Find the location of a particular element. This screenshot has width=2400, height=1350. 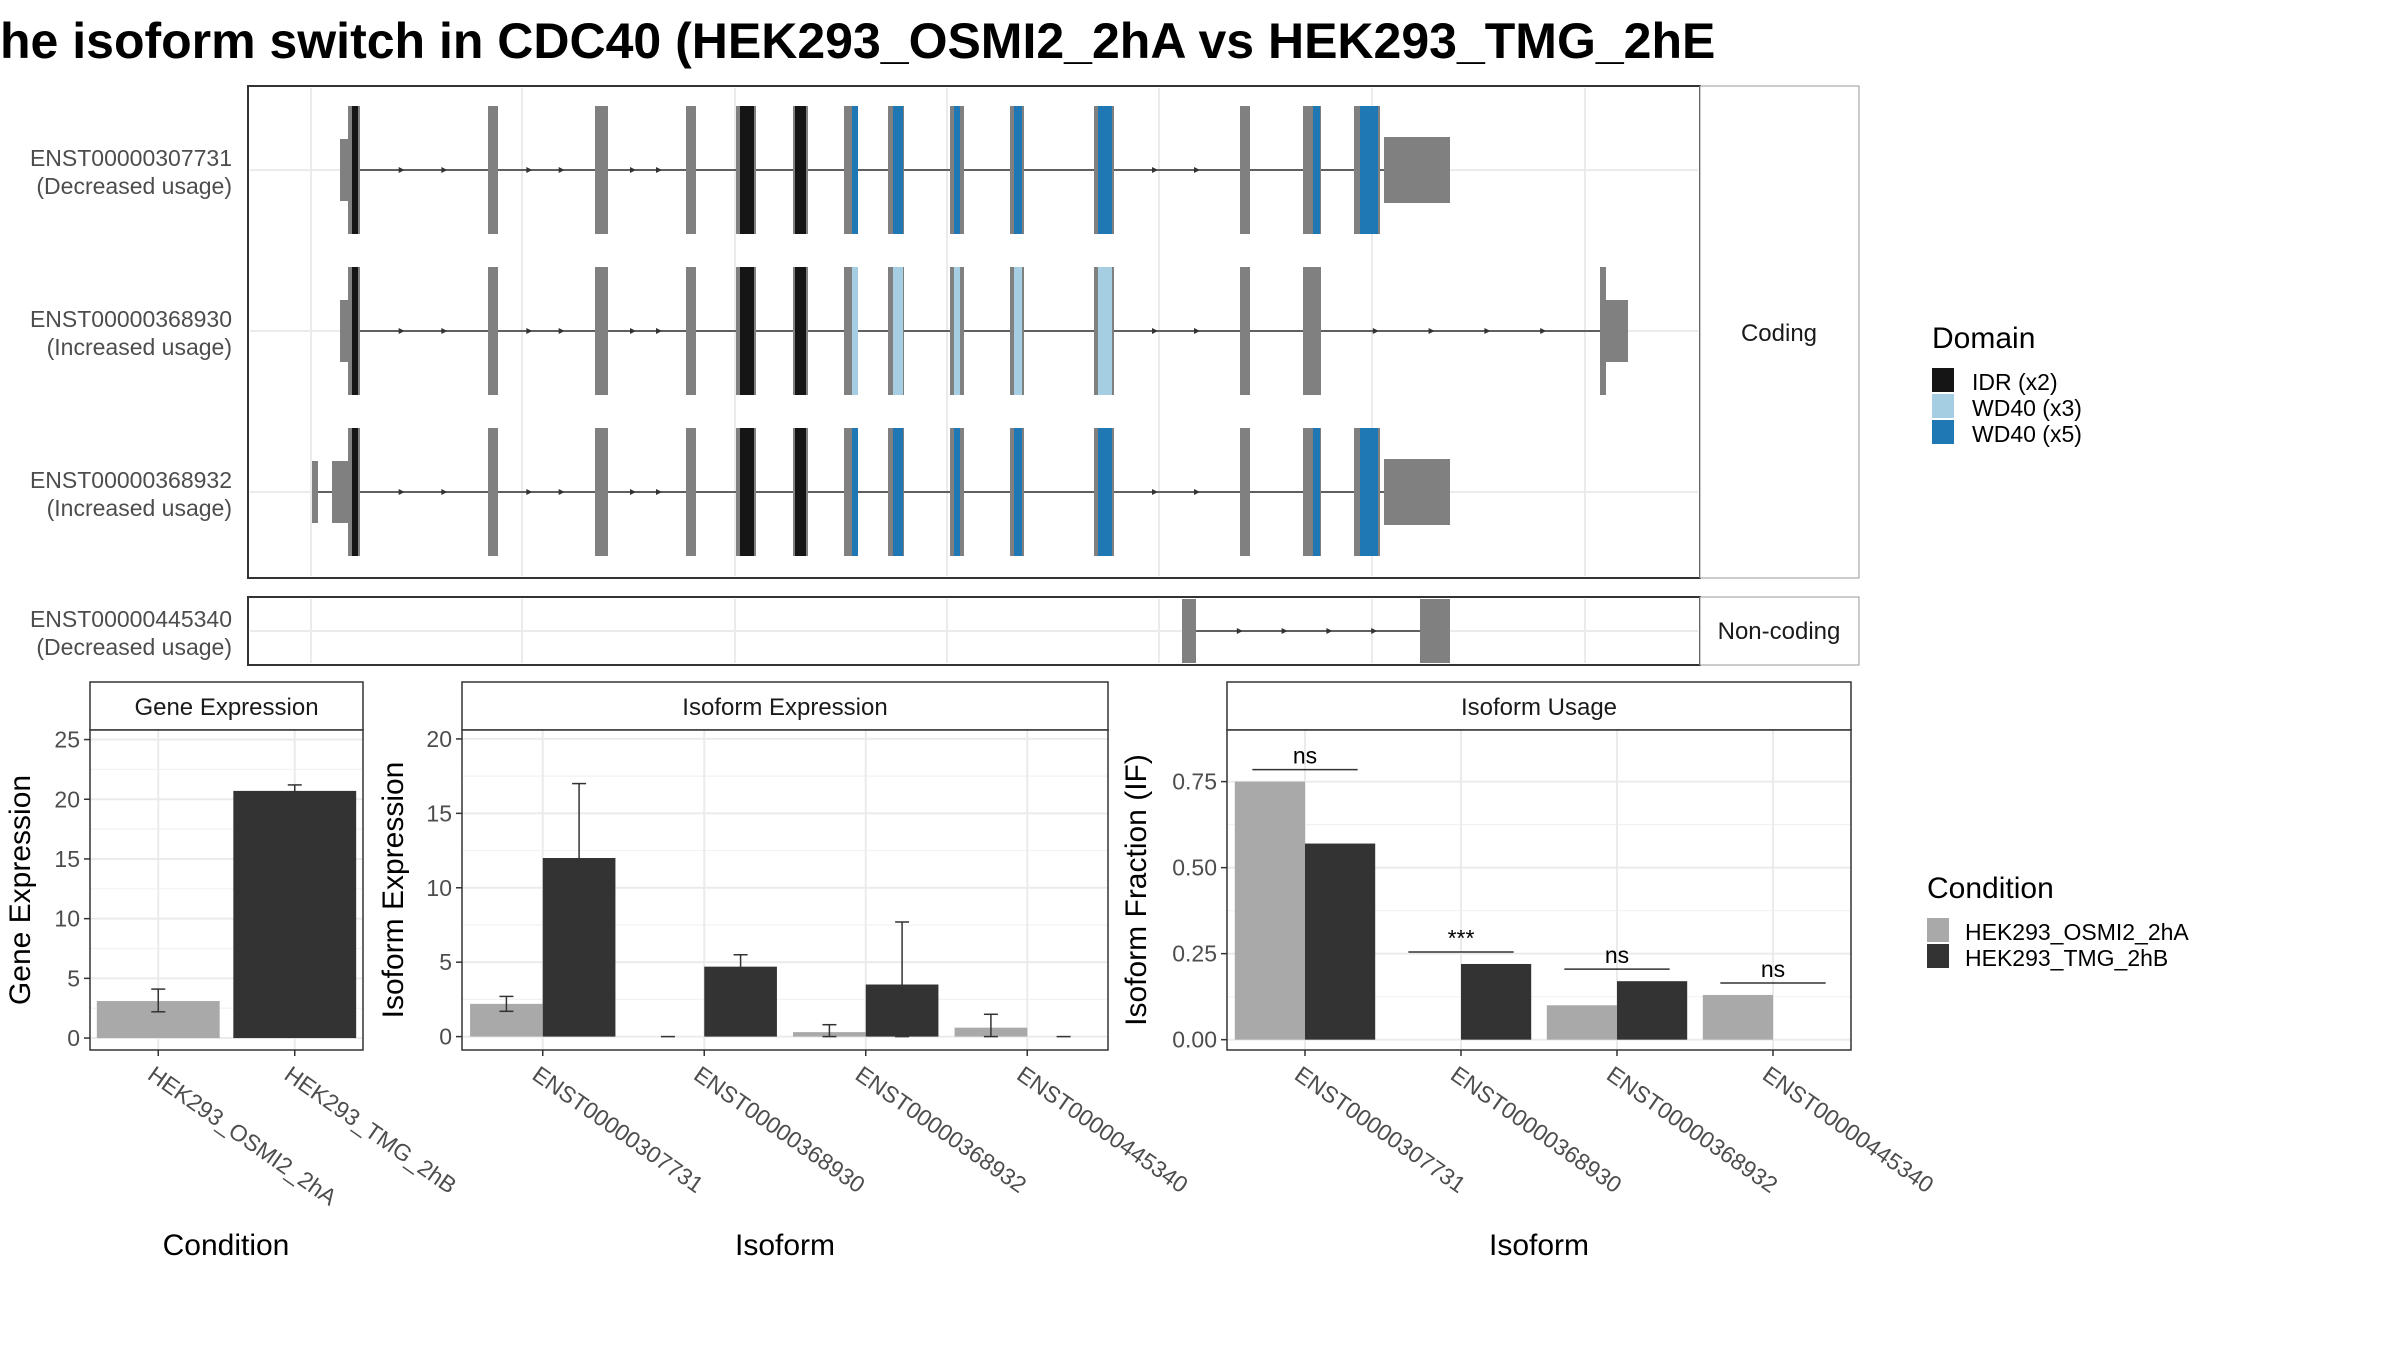

legend-label-cond1: HEK293_OSMI2_2hA is located at coordinates (2077, 932).